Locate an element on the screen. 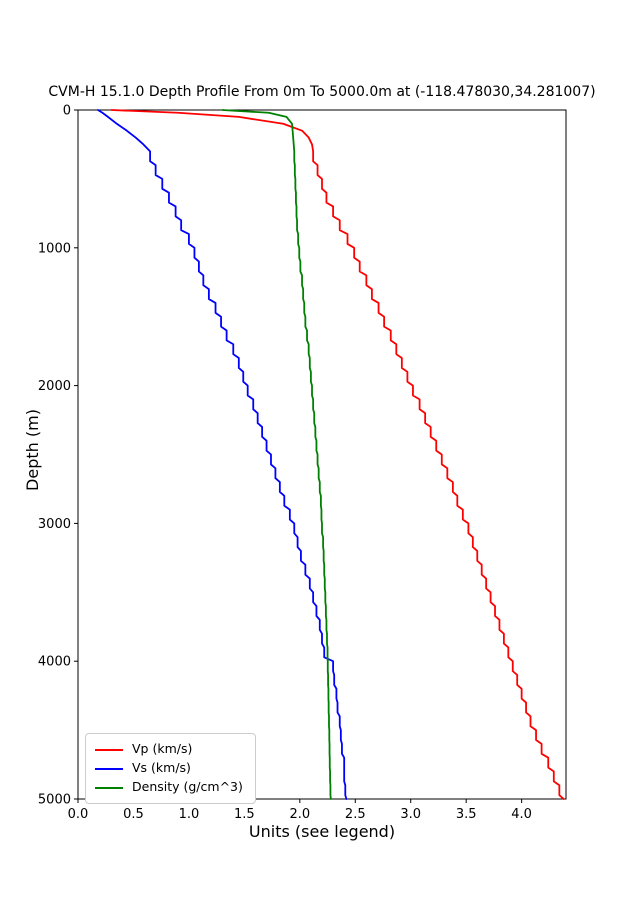 The width and height of the screenshot is (630, 900). legend-label-vp: Vp (km/s) is located at coordinates (162, 749).